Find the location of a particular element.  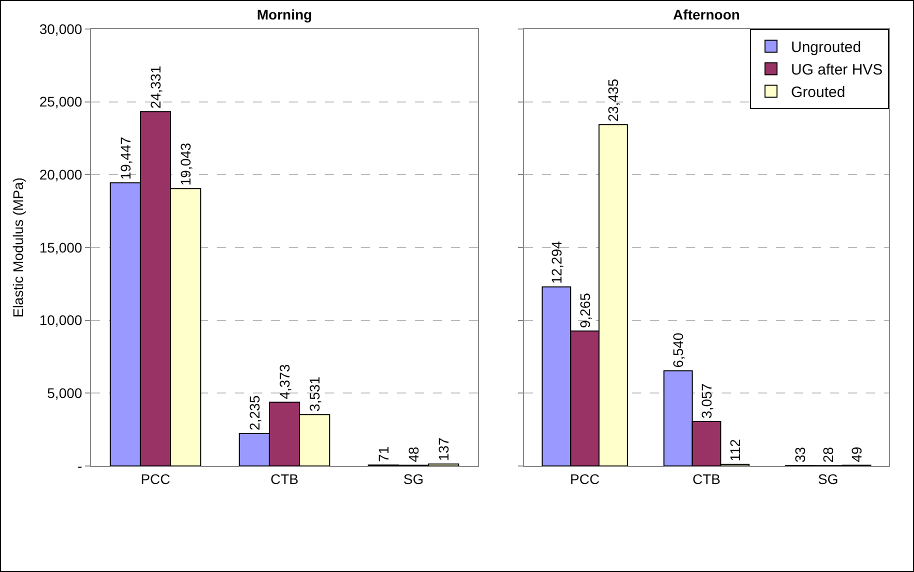

data-label: 6,540 is located at coordinates (678, 350).